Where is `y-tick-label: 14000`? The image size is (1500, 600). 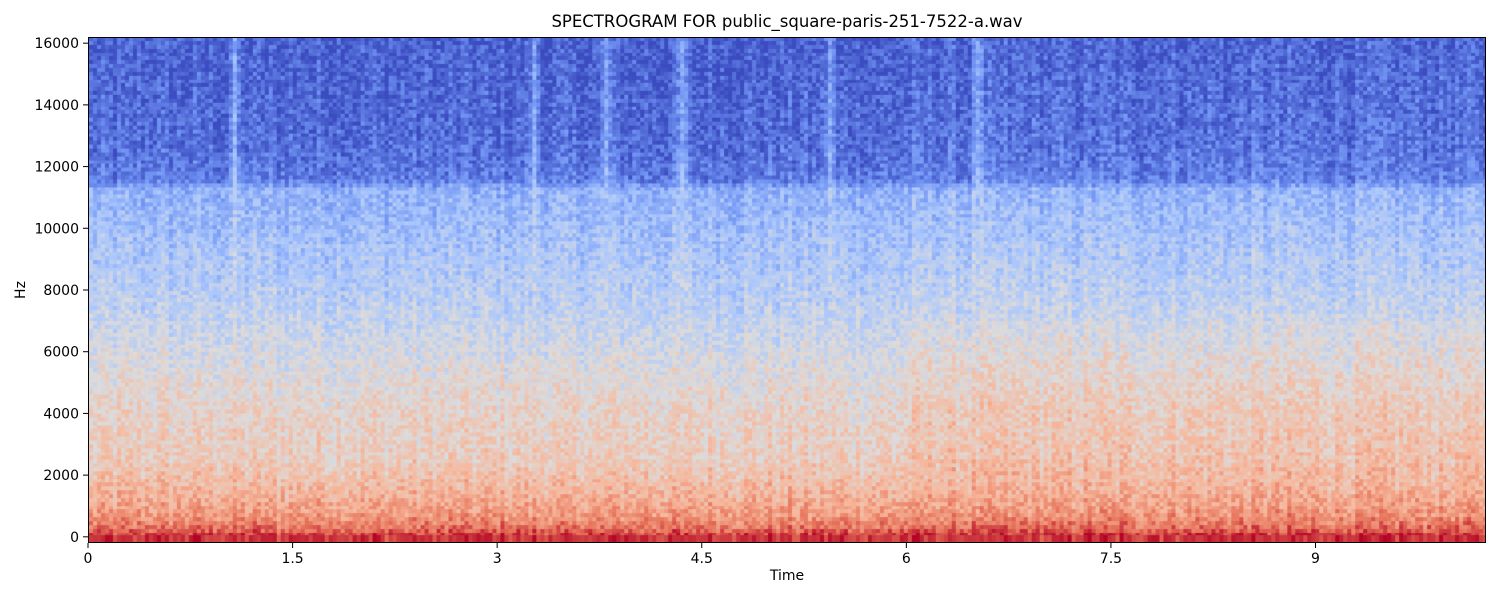 y-tick-label: 14000 is located at coordinates (56, 106).